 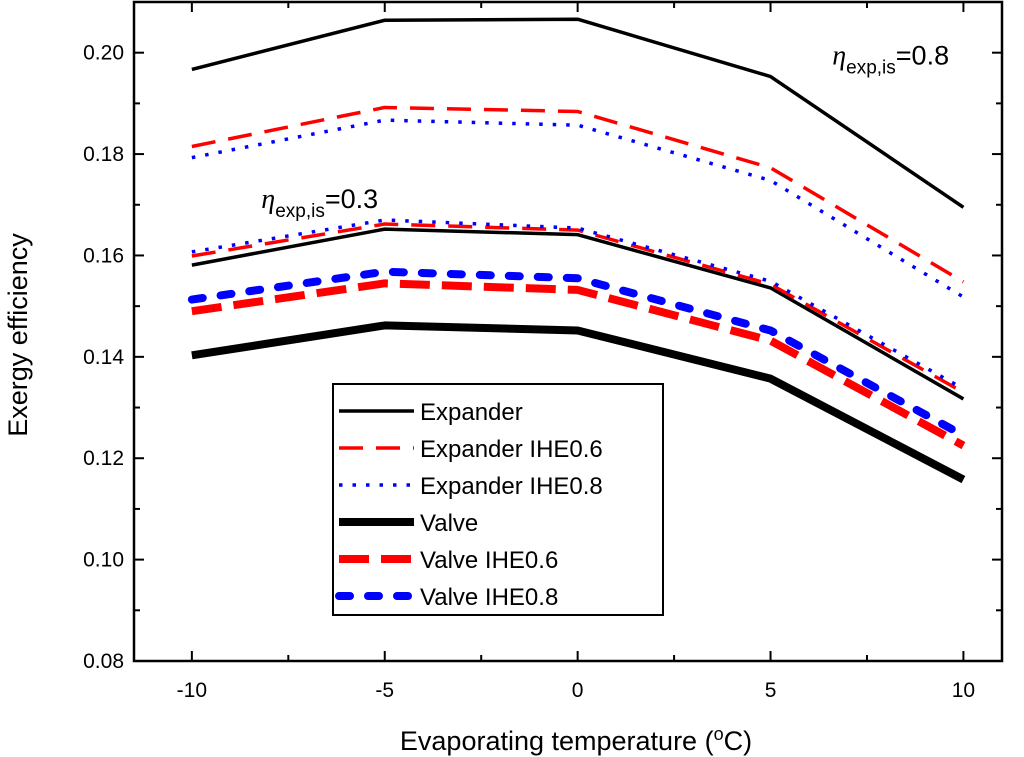 I want to click on annotation-1: ηexp,is=0.3, so click(x=319, y=203).